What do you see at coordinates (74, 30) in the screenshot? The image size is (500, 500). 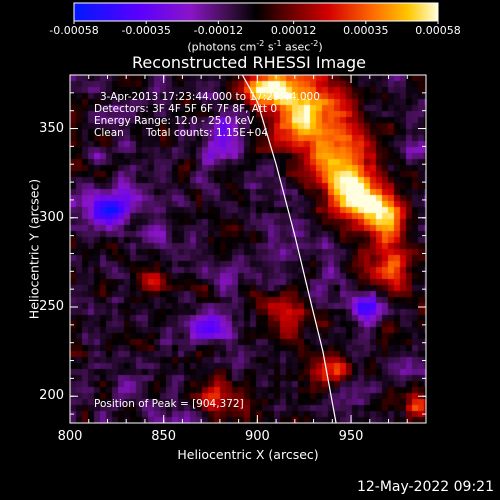 I see `colorbar-tick-label: -0.00058` at bounding box center [74, 30].